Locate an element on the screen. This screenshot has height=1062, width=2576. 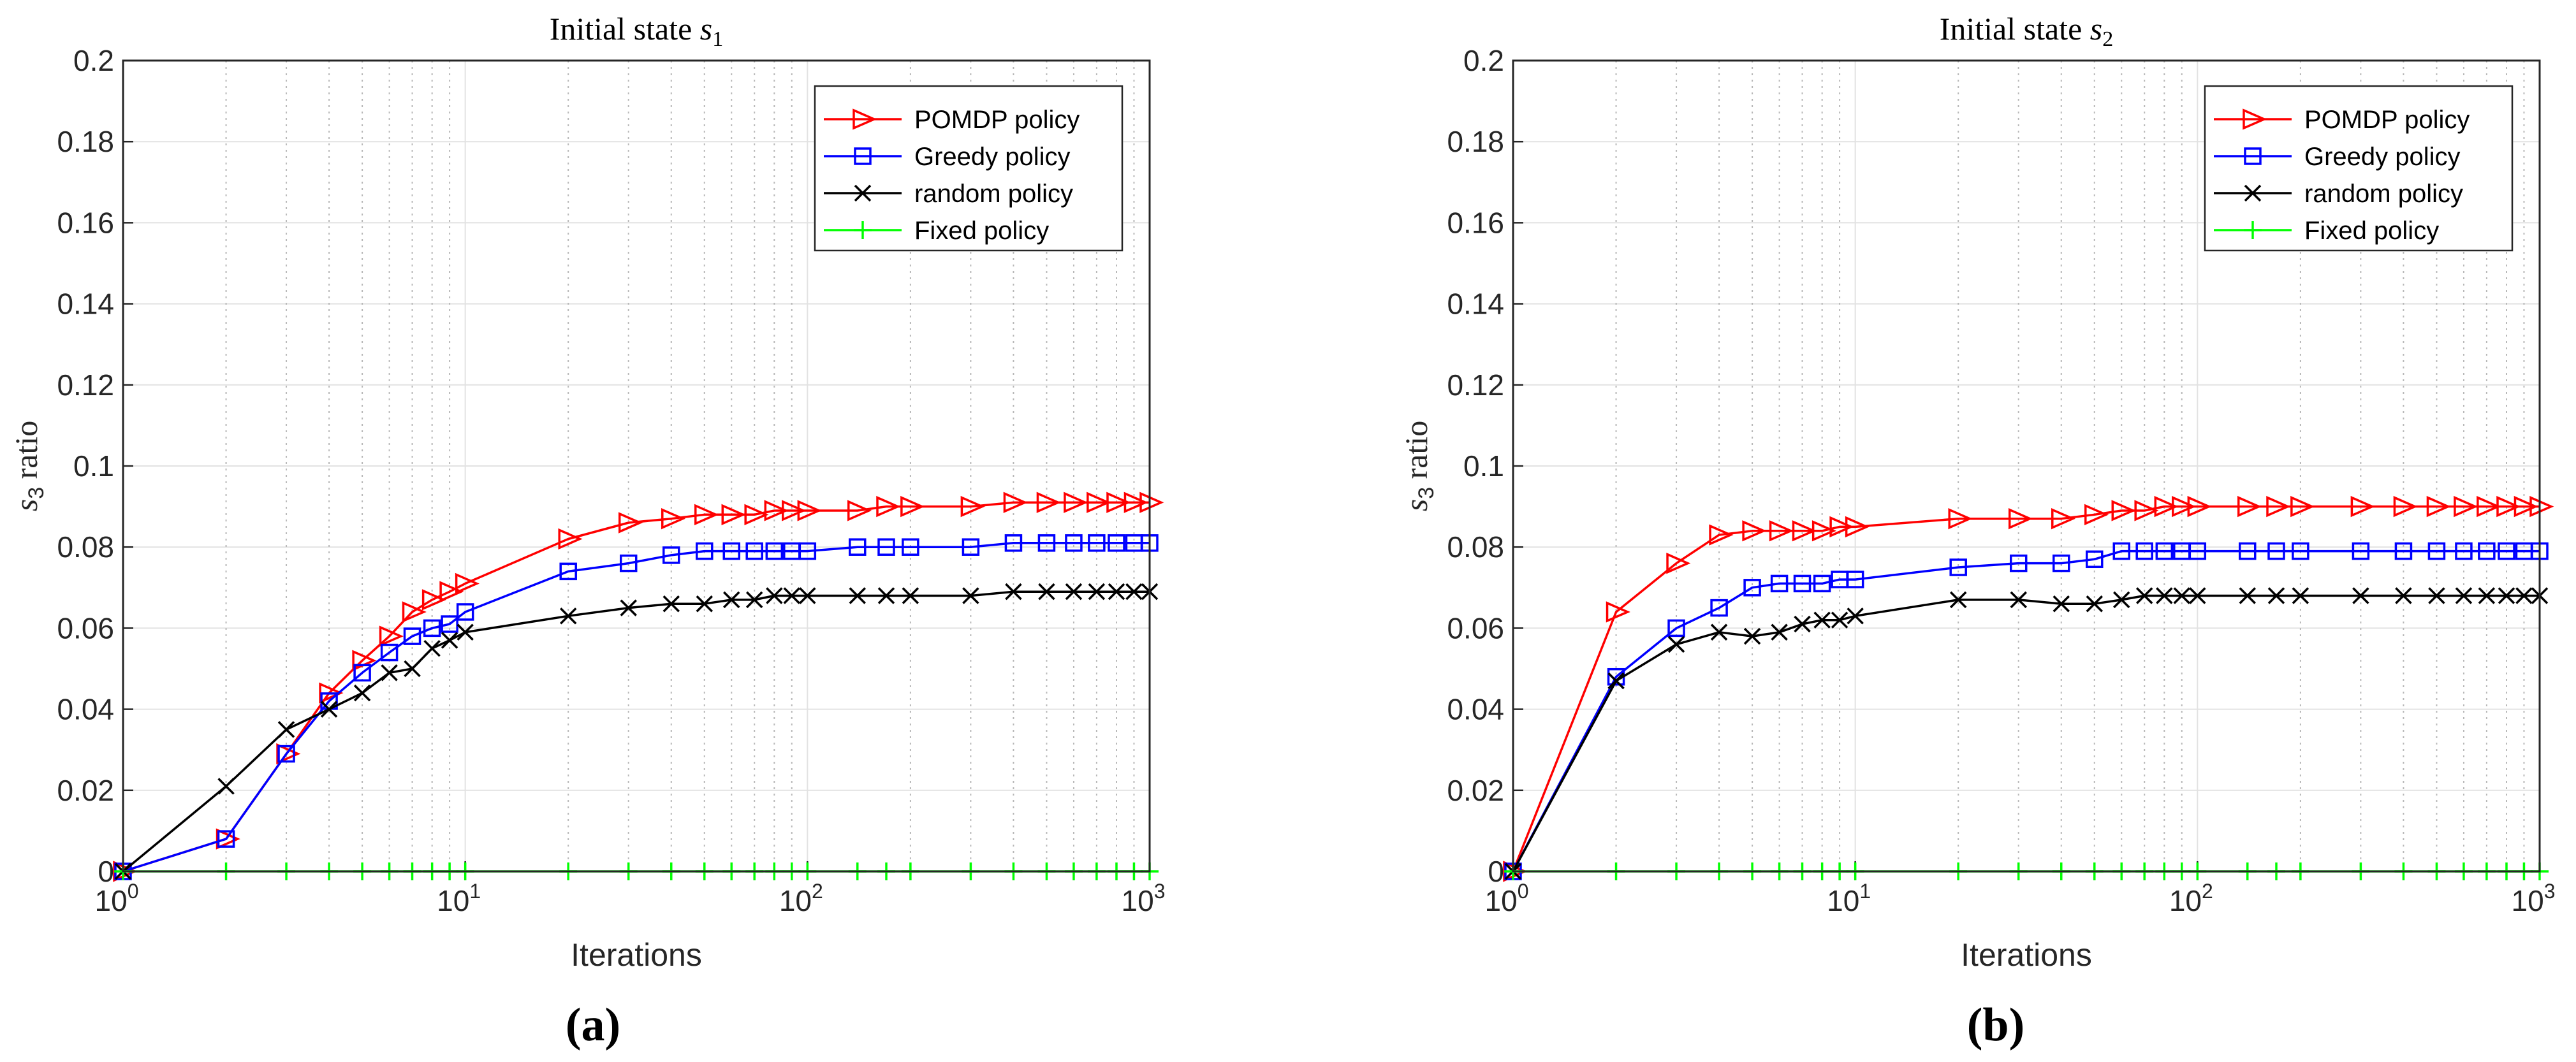
legend-entry-greedy: Greedy policy is located at coordinates (947, 157).